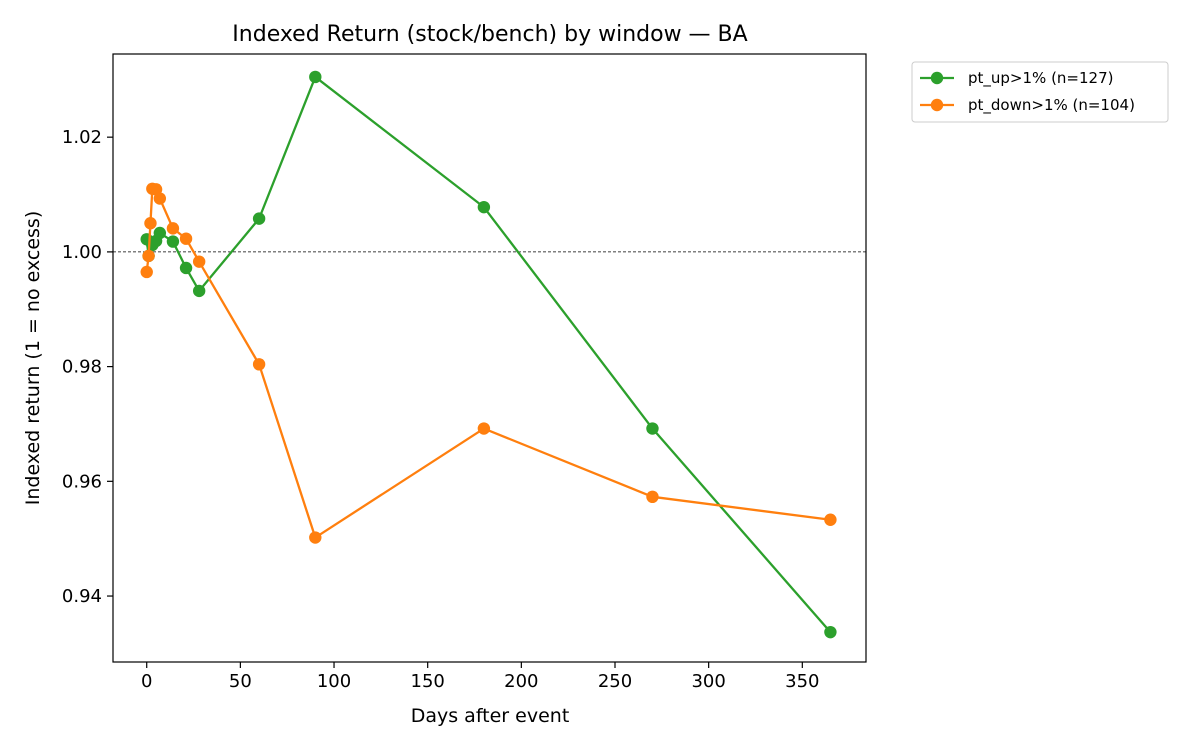 The height and width of the screenshot is (750, 1200). Describe the element at coordinates (521, 681) in the screenshot. I see `x-tick-label: 200` at that location.